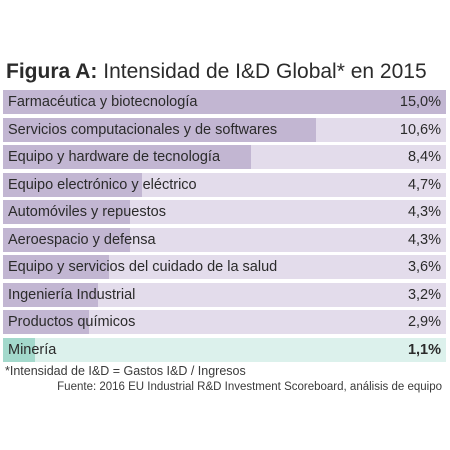 The height and width of the screenshot is (450, 450). Describe the element at coordinates (72, 322) in the screenshot. I see `bar-label: Productos químicos` at that location.